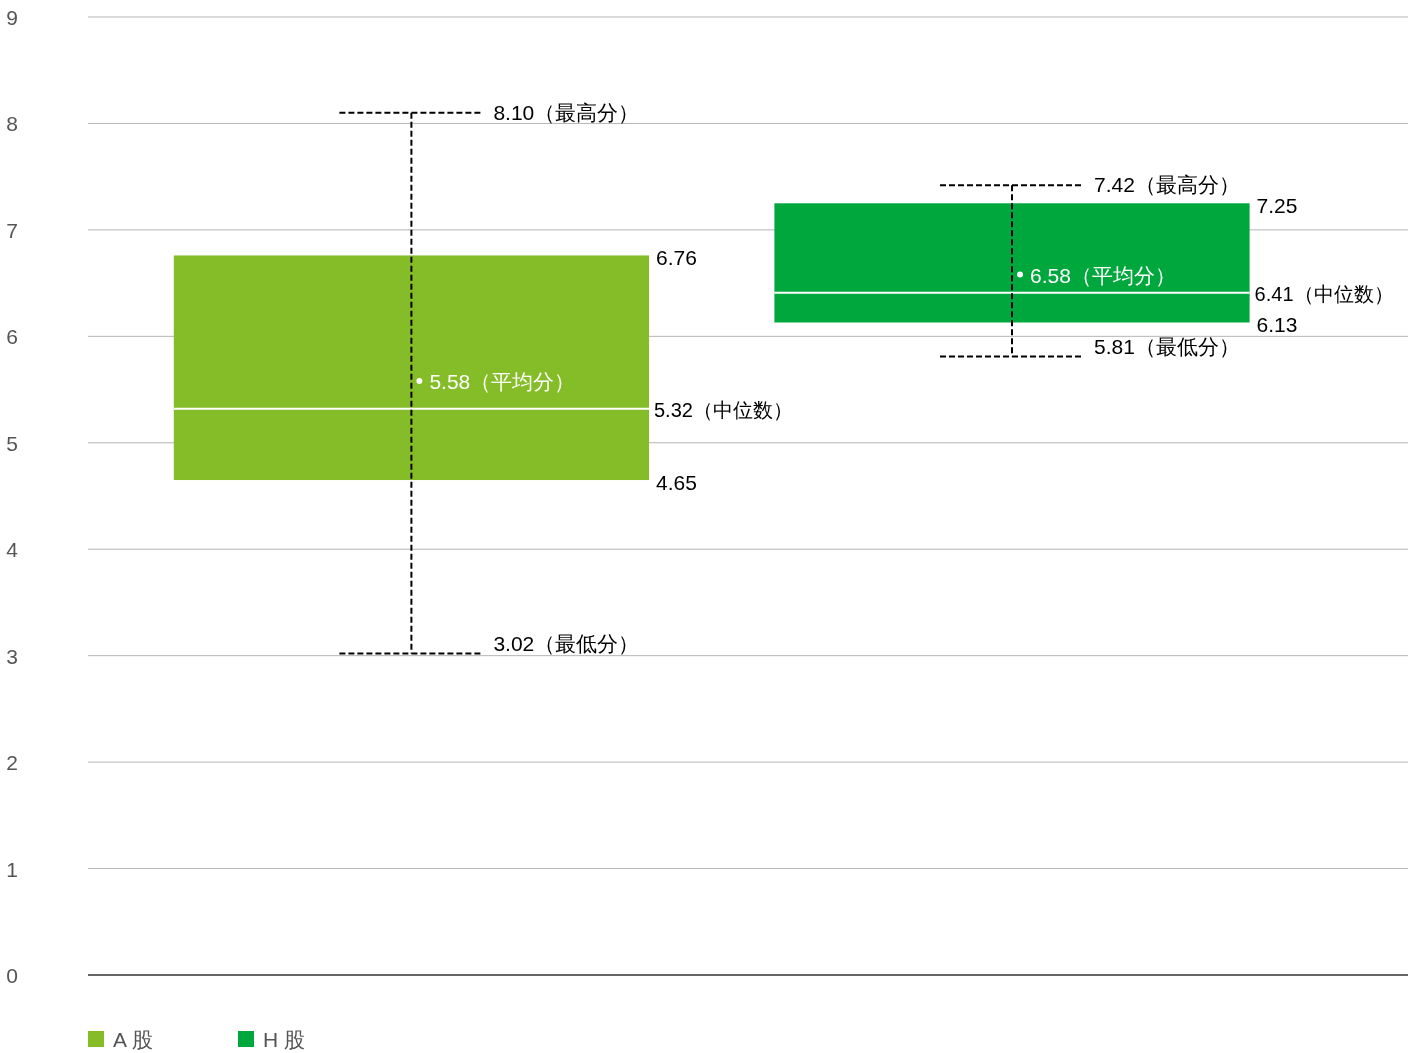 The height and width of the screenshot is (1053, 1416). What do you see at coordinates (284, 1039) in the screenshot?
I see `legend-label: H 股` at bounding box center [284, 1039].